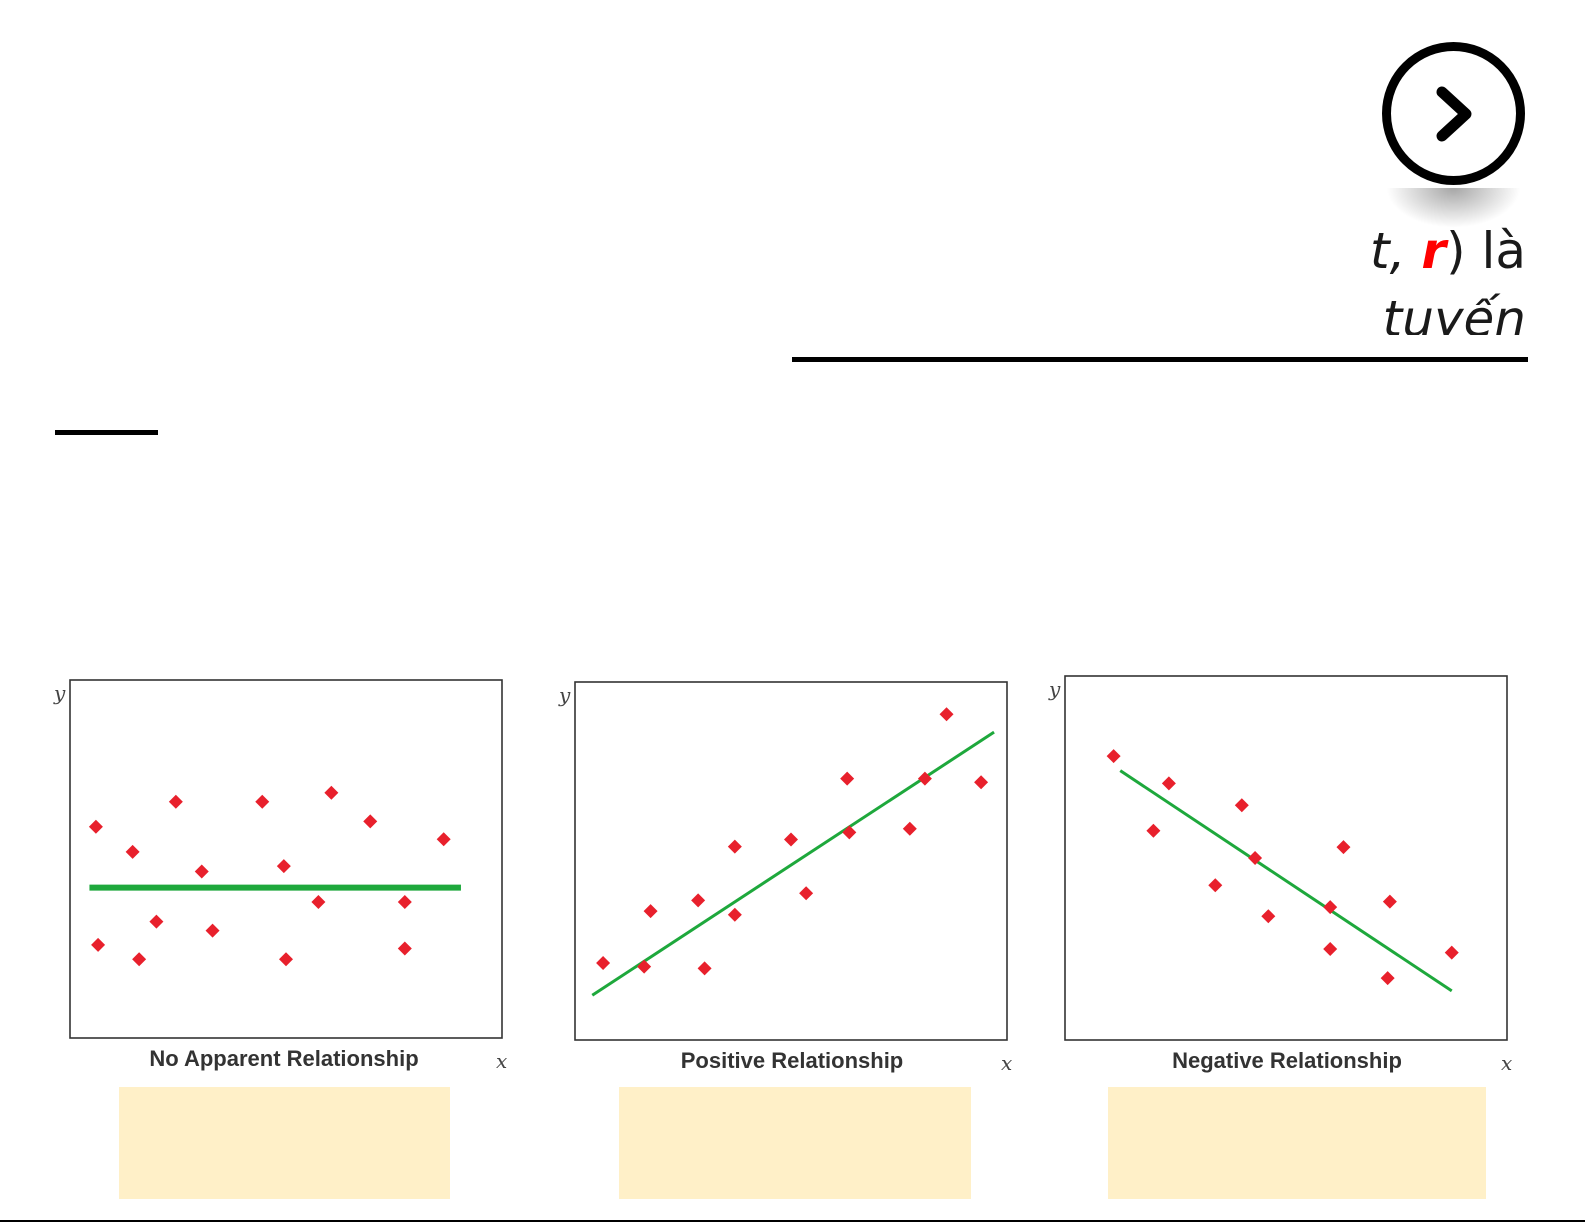  Describe the element at coordinates (106, 432) in the screenshot. I see `heading-underline` at that location.